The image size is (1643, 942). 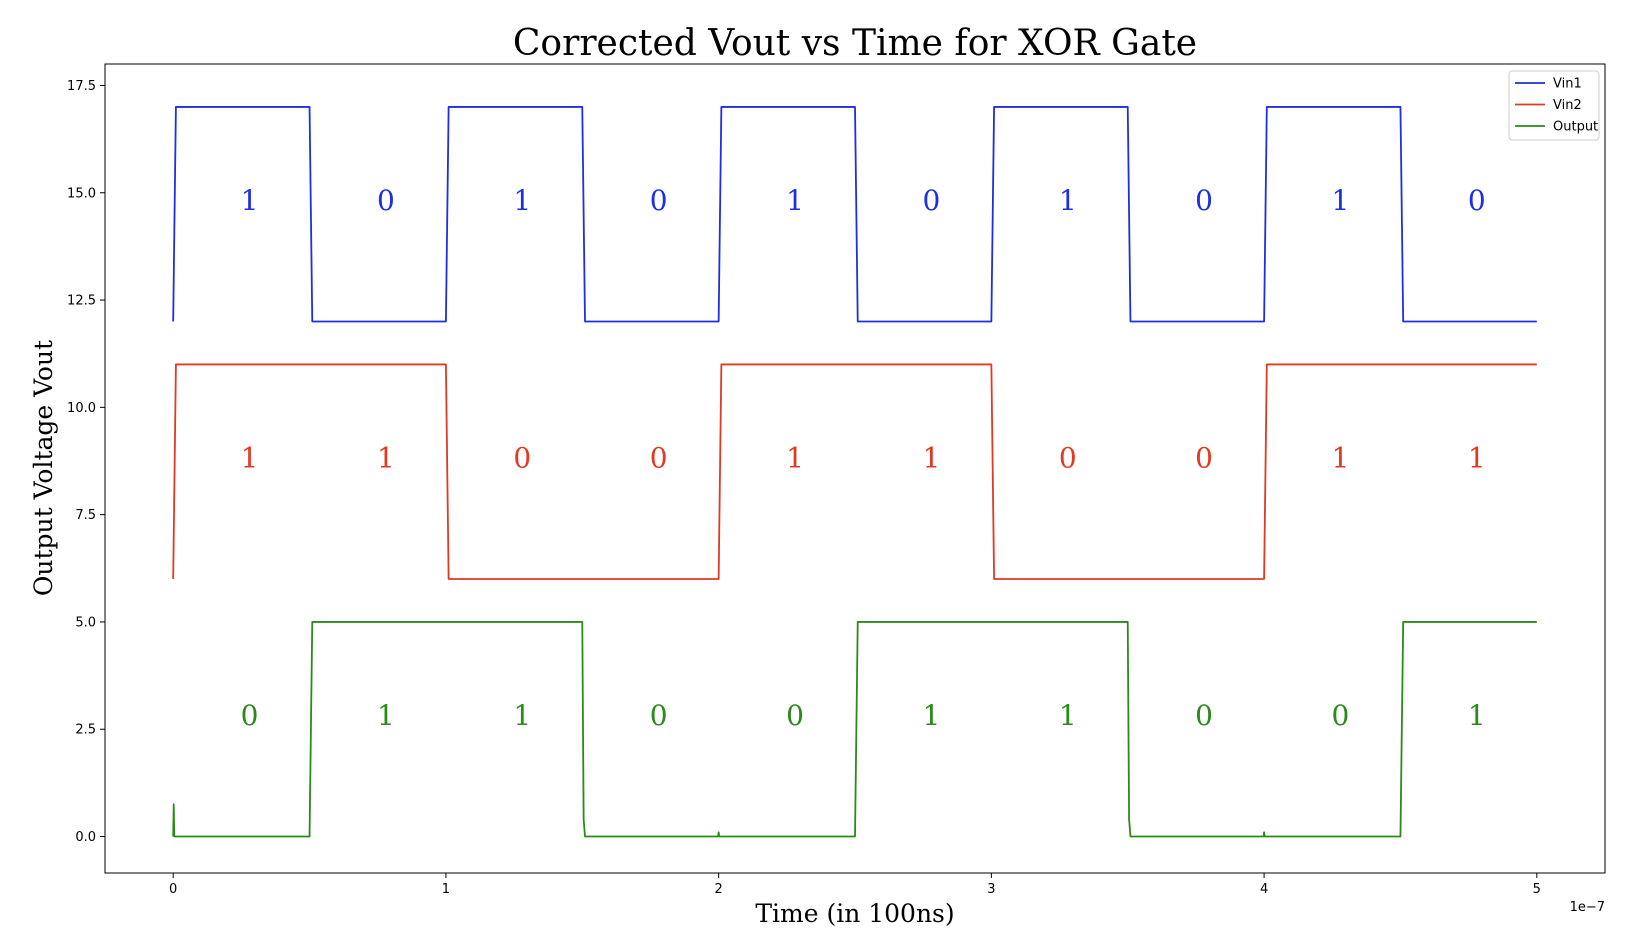 What do you see at coordinates (81, 301) in the screenshot?
I see `y-tick-label: 12.5` at bounding box center [81, 301].